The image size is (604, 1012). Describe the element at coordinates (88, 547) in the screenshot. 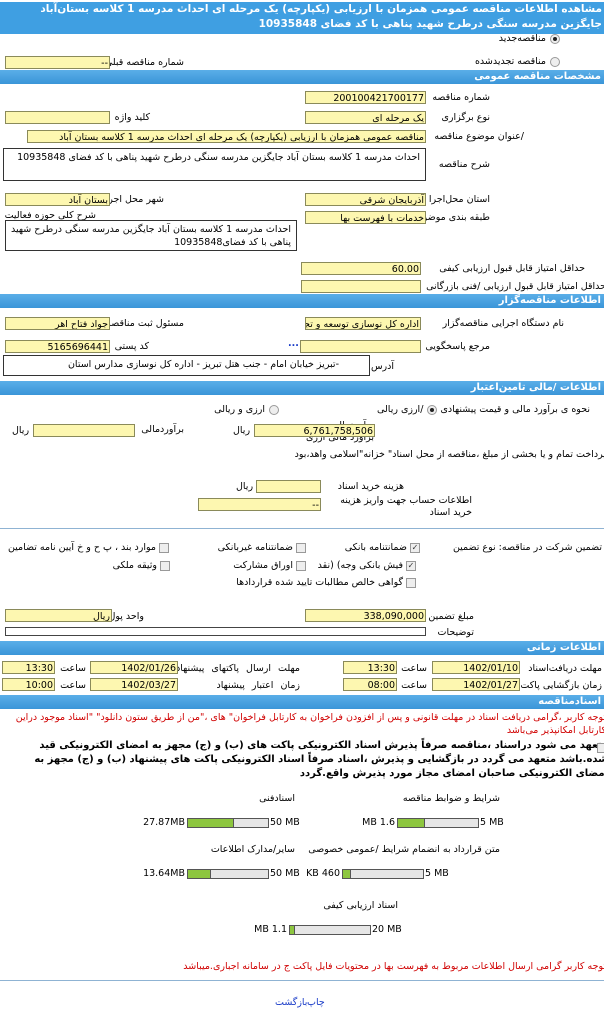

I see `guarantee-option: موارد بند ، پ ح و خ آیین نامه تضامین` at that location.